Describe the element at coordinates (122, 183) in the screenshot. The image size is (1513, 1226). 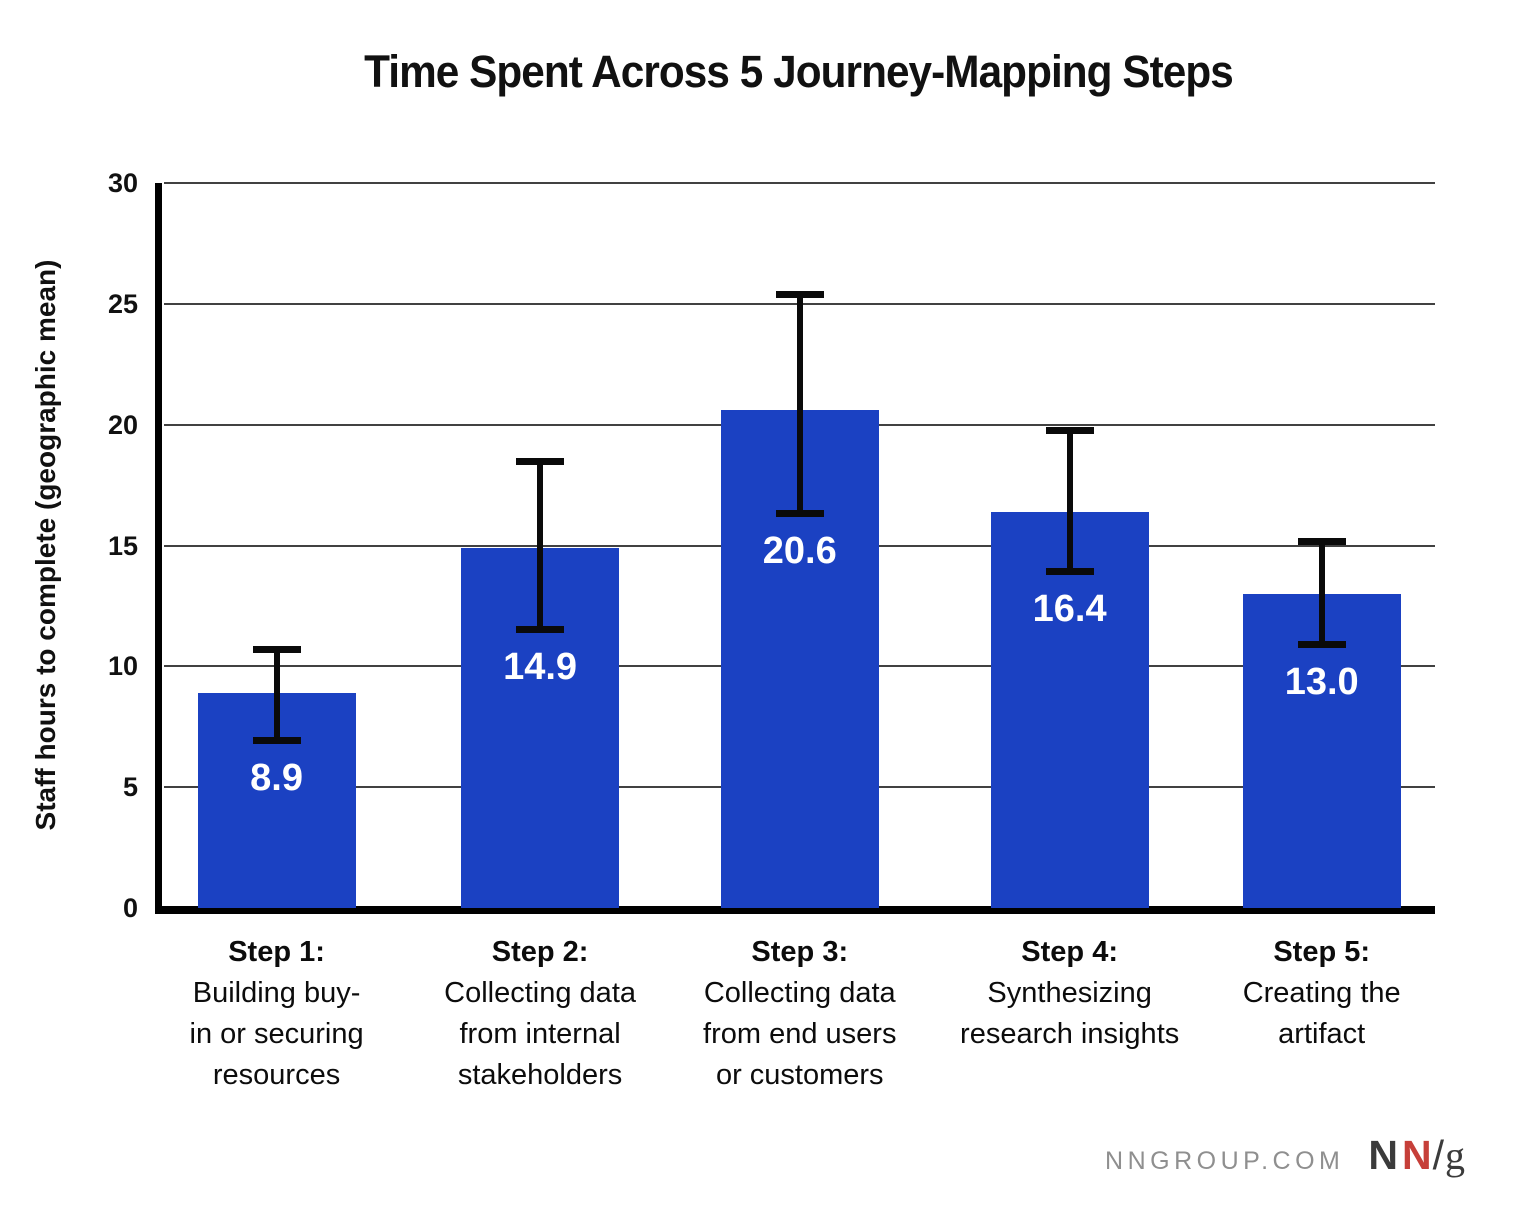
I see `y-tick-label-30: 30` at that location.